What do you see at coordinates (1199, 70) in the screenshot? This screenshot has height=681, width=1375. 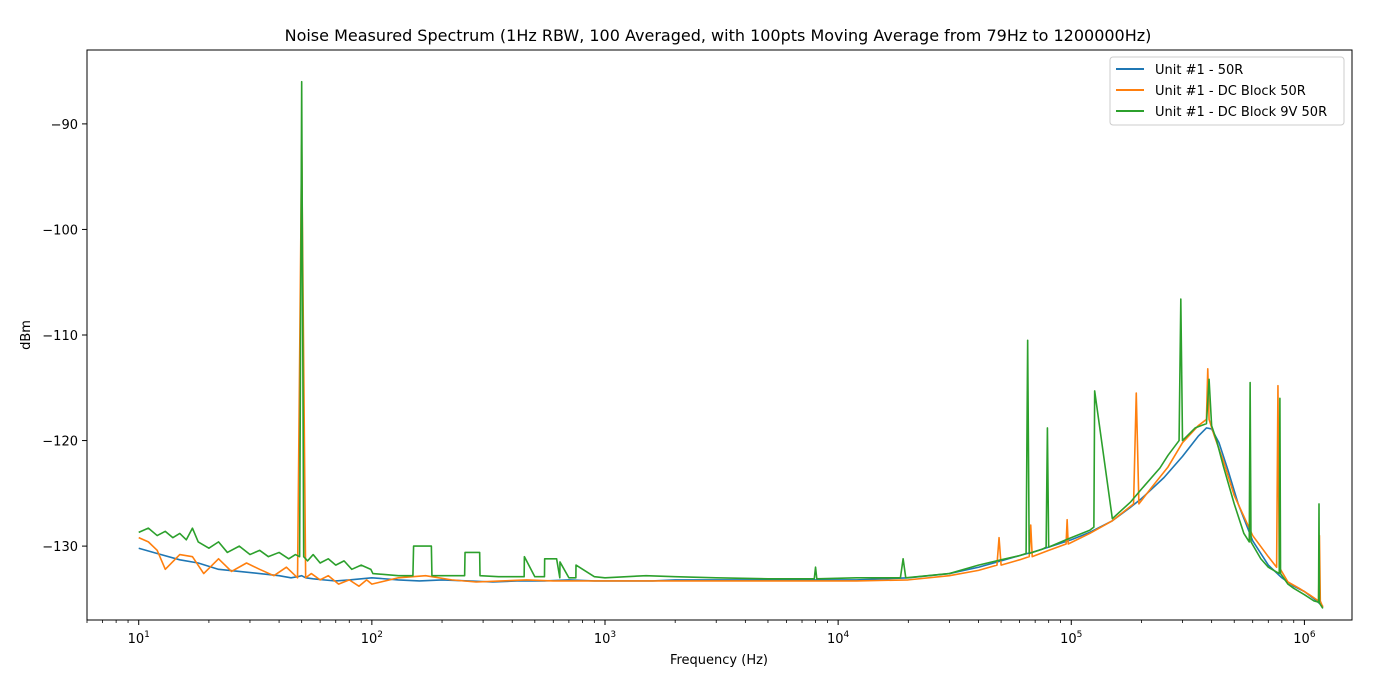 I see `legend-label-1: Unit #1 - 50R` at bounding box center [1199, 70].